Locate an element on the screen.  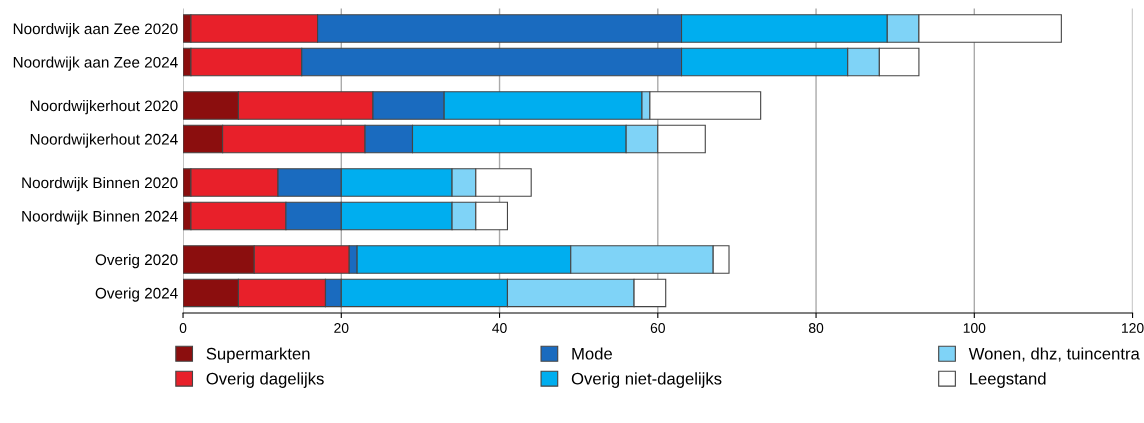
x-tick-label: 80 is located at coordinates (816, 328).